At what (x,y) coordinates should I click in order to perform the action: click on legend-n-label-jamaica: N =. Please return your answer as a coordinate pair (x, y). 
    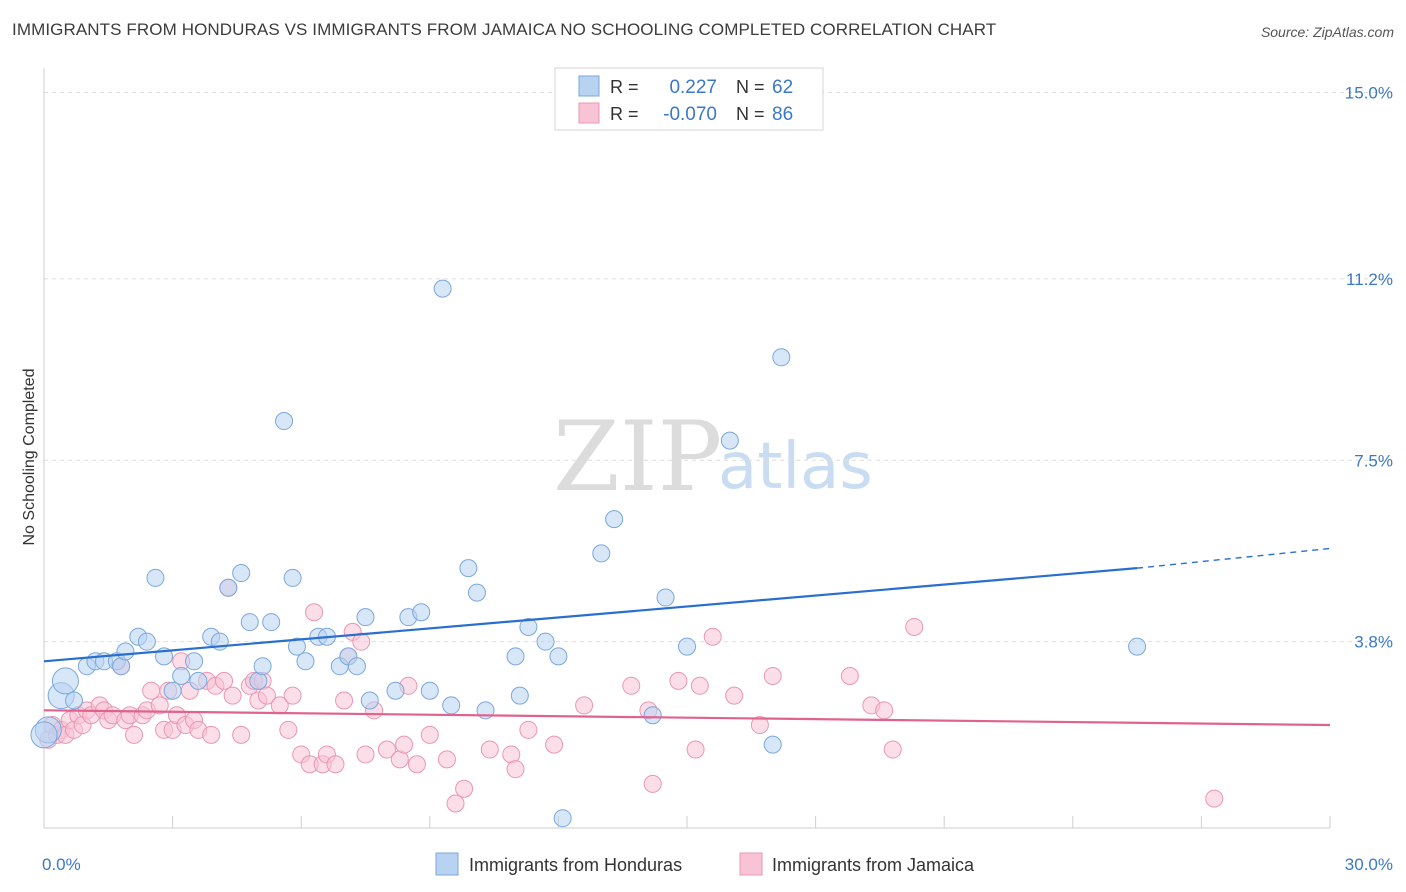
    Looking at the image, I should click on (750, 114).